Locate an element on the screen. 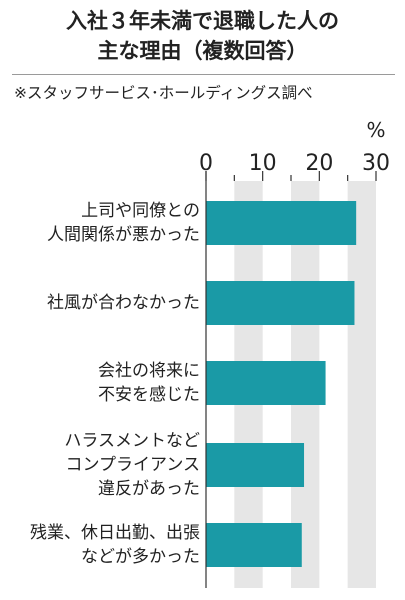  category-label: ハラスメントなど コンプライアンス違反があった is located at coordinates (100, 465).